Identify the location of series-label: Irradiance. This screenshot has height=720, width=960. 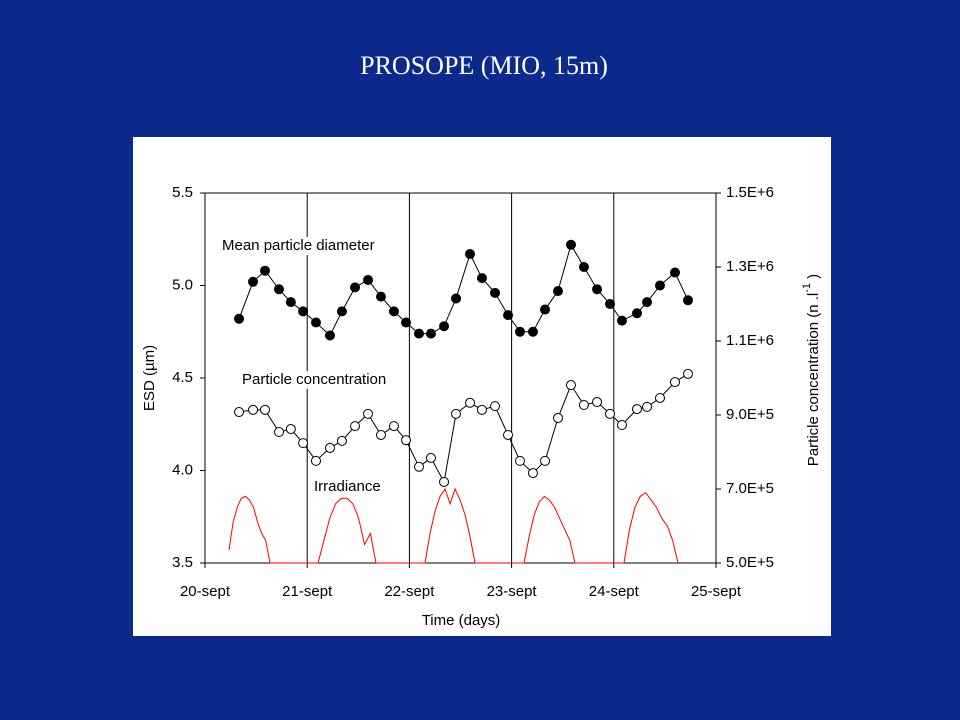
(347, 486).